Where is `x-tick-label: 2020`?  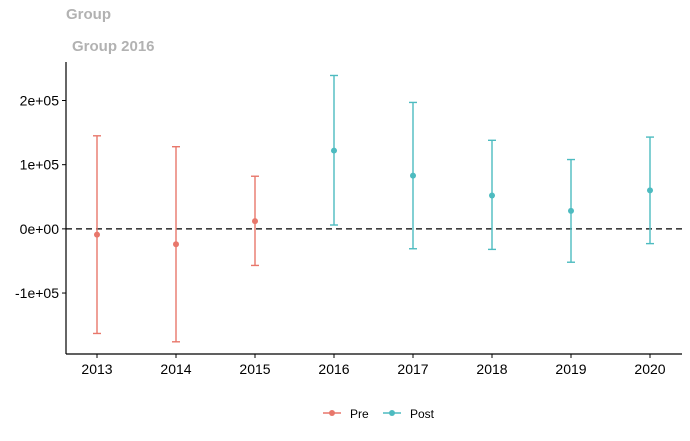
x-tick-label: 2020 is located at coordinates (649, 369).